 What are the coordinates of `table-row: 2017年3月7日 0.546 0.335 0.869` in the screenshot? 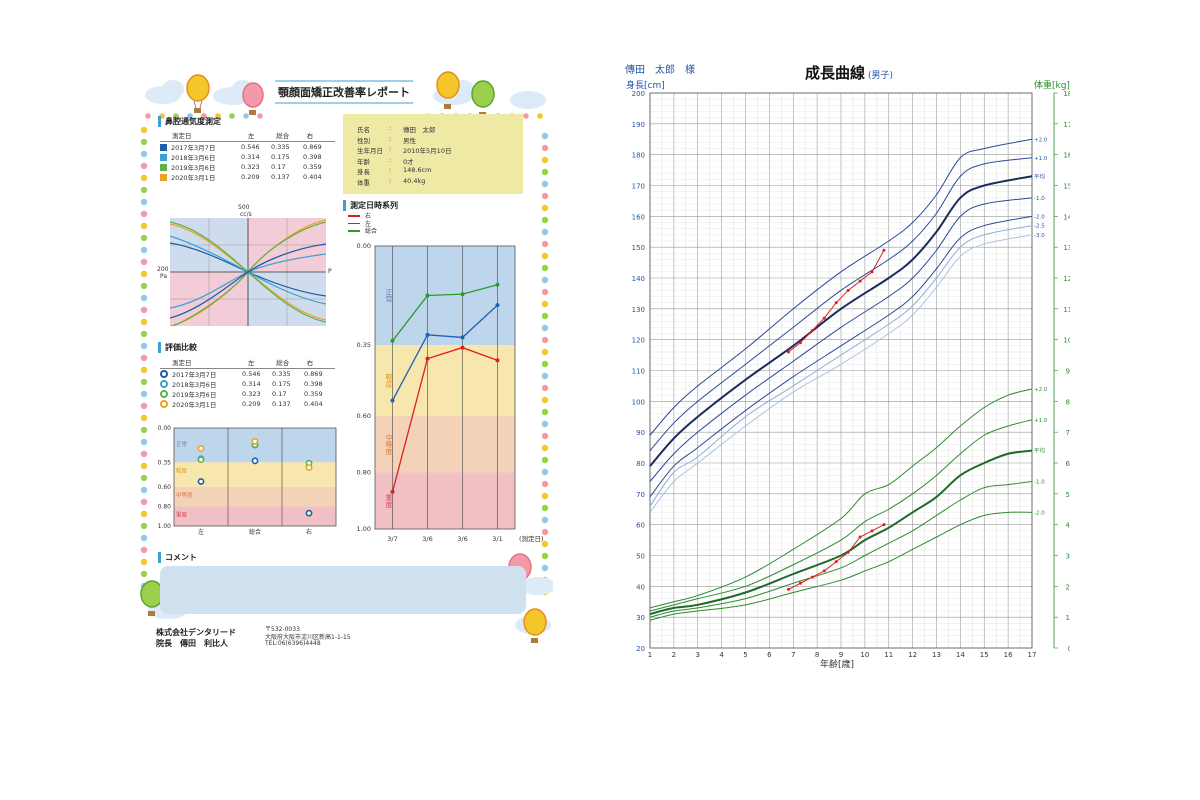 It's located at (247, 147).